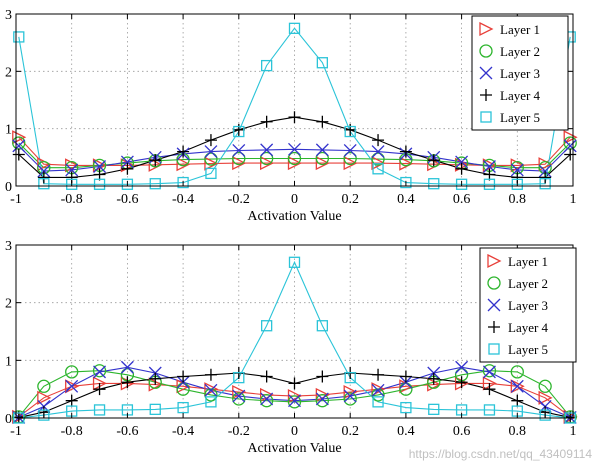 The width and height of the screenshot is (606, 475). I want to click on x-tick-label: -0.6, so click(127, 431).